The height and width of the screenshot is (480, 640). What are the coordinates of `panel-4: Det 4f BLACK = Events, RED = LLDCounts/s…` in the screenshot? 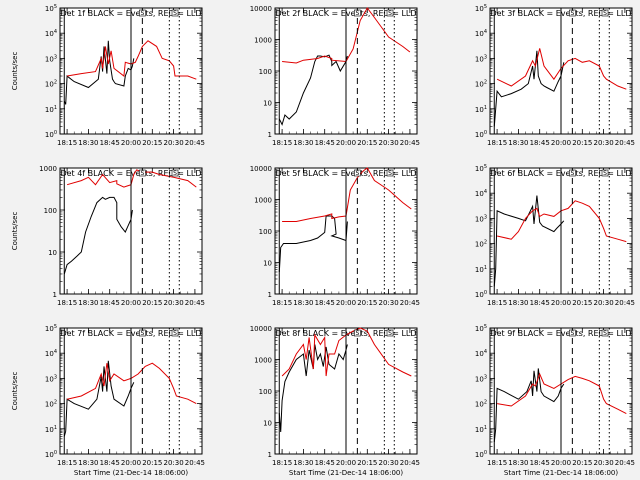 It's located at (108, 236).